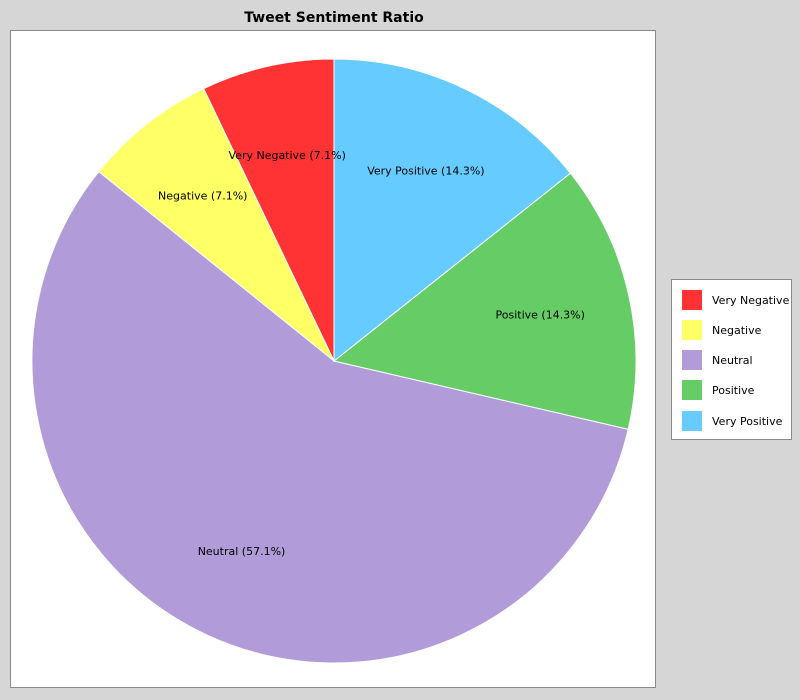 This screenshot has width=800, height=700. I want to click on legend-swatch-very-negative, so click(692, 300).